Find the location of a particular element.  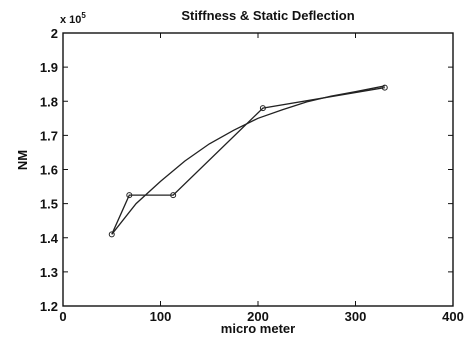

x-tick-label: 0 is located at coordinates (62, 316).